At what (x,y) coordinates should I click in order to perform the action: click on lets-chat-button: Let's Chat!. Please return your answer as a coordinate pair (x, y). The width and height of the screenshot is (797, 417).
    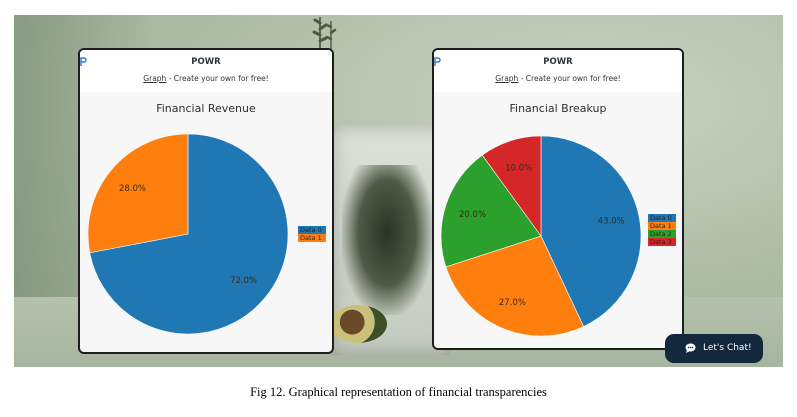
    Looking at the image, I should click on (714, 348).